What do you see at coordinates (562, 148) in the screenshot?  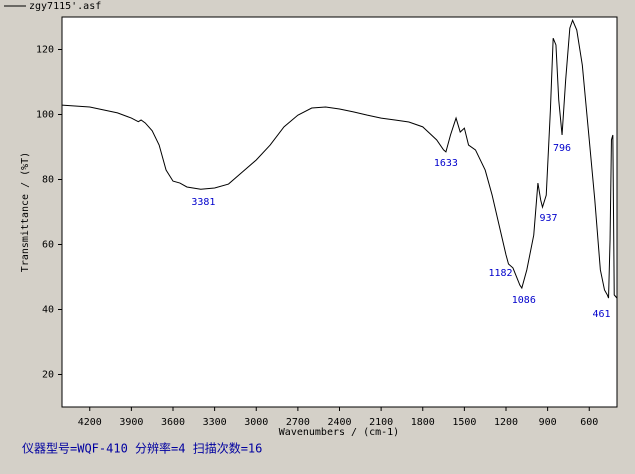 I see `peak-label: 796` at bounding box center [562, 148].